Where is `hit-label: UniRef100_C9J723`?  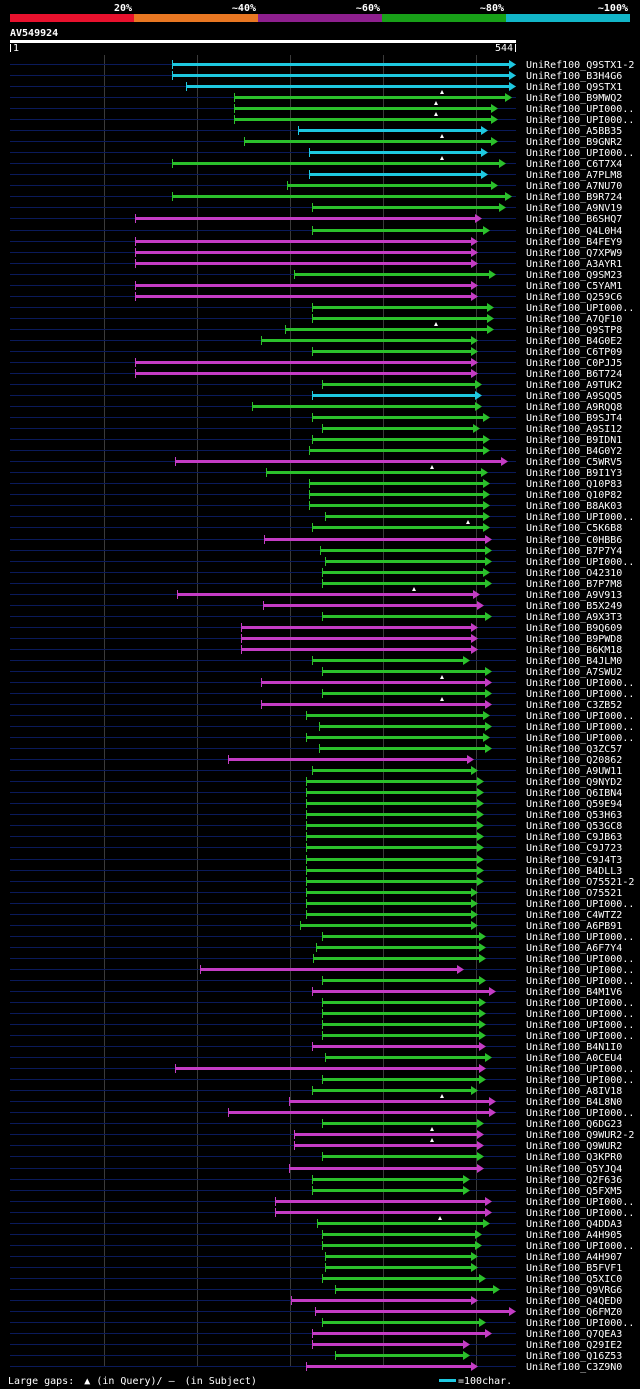 hit-label: UniRef100_C9J723 is located at coordinates (574, 848).